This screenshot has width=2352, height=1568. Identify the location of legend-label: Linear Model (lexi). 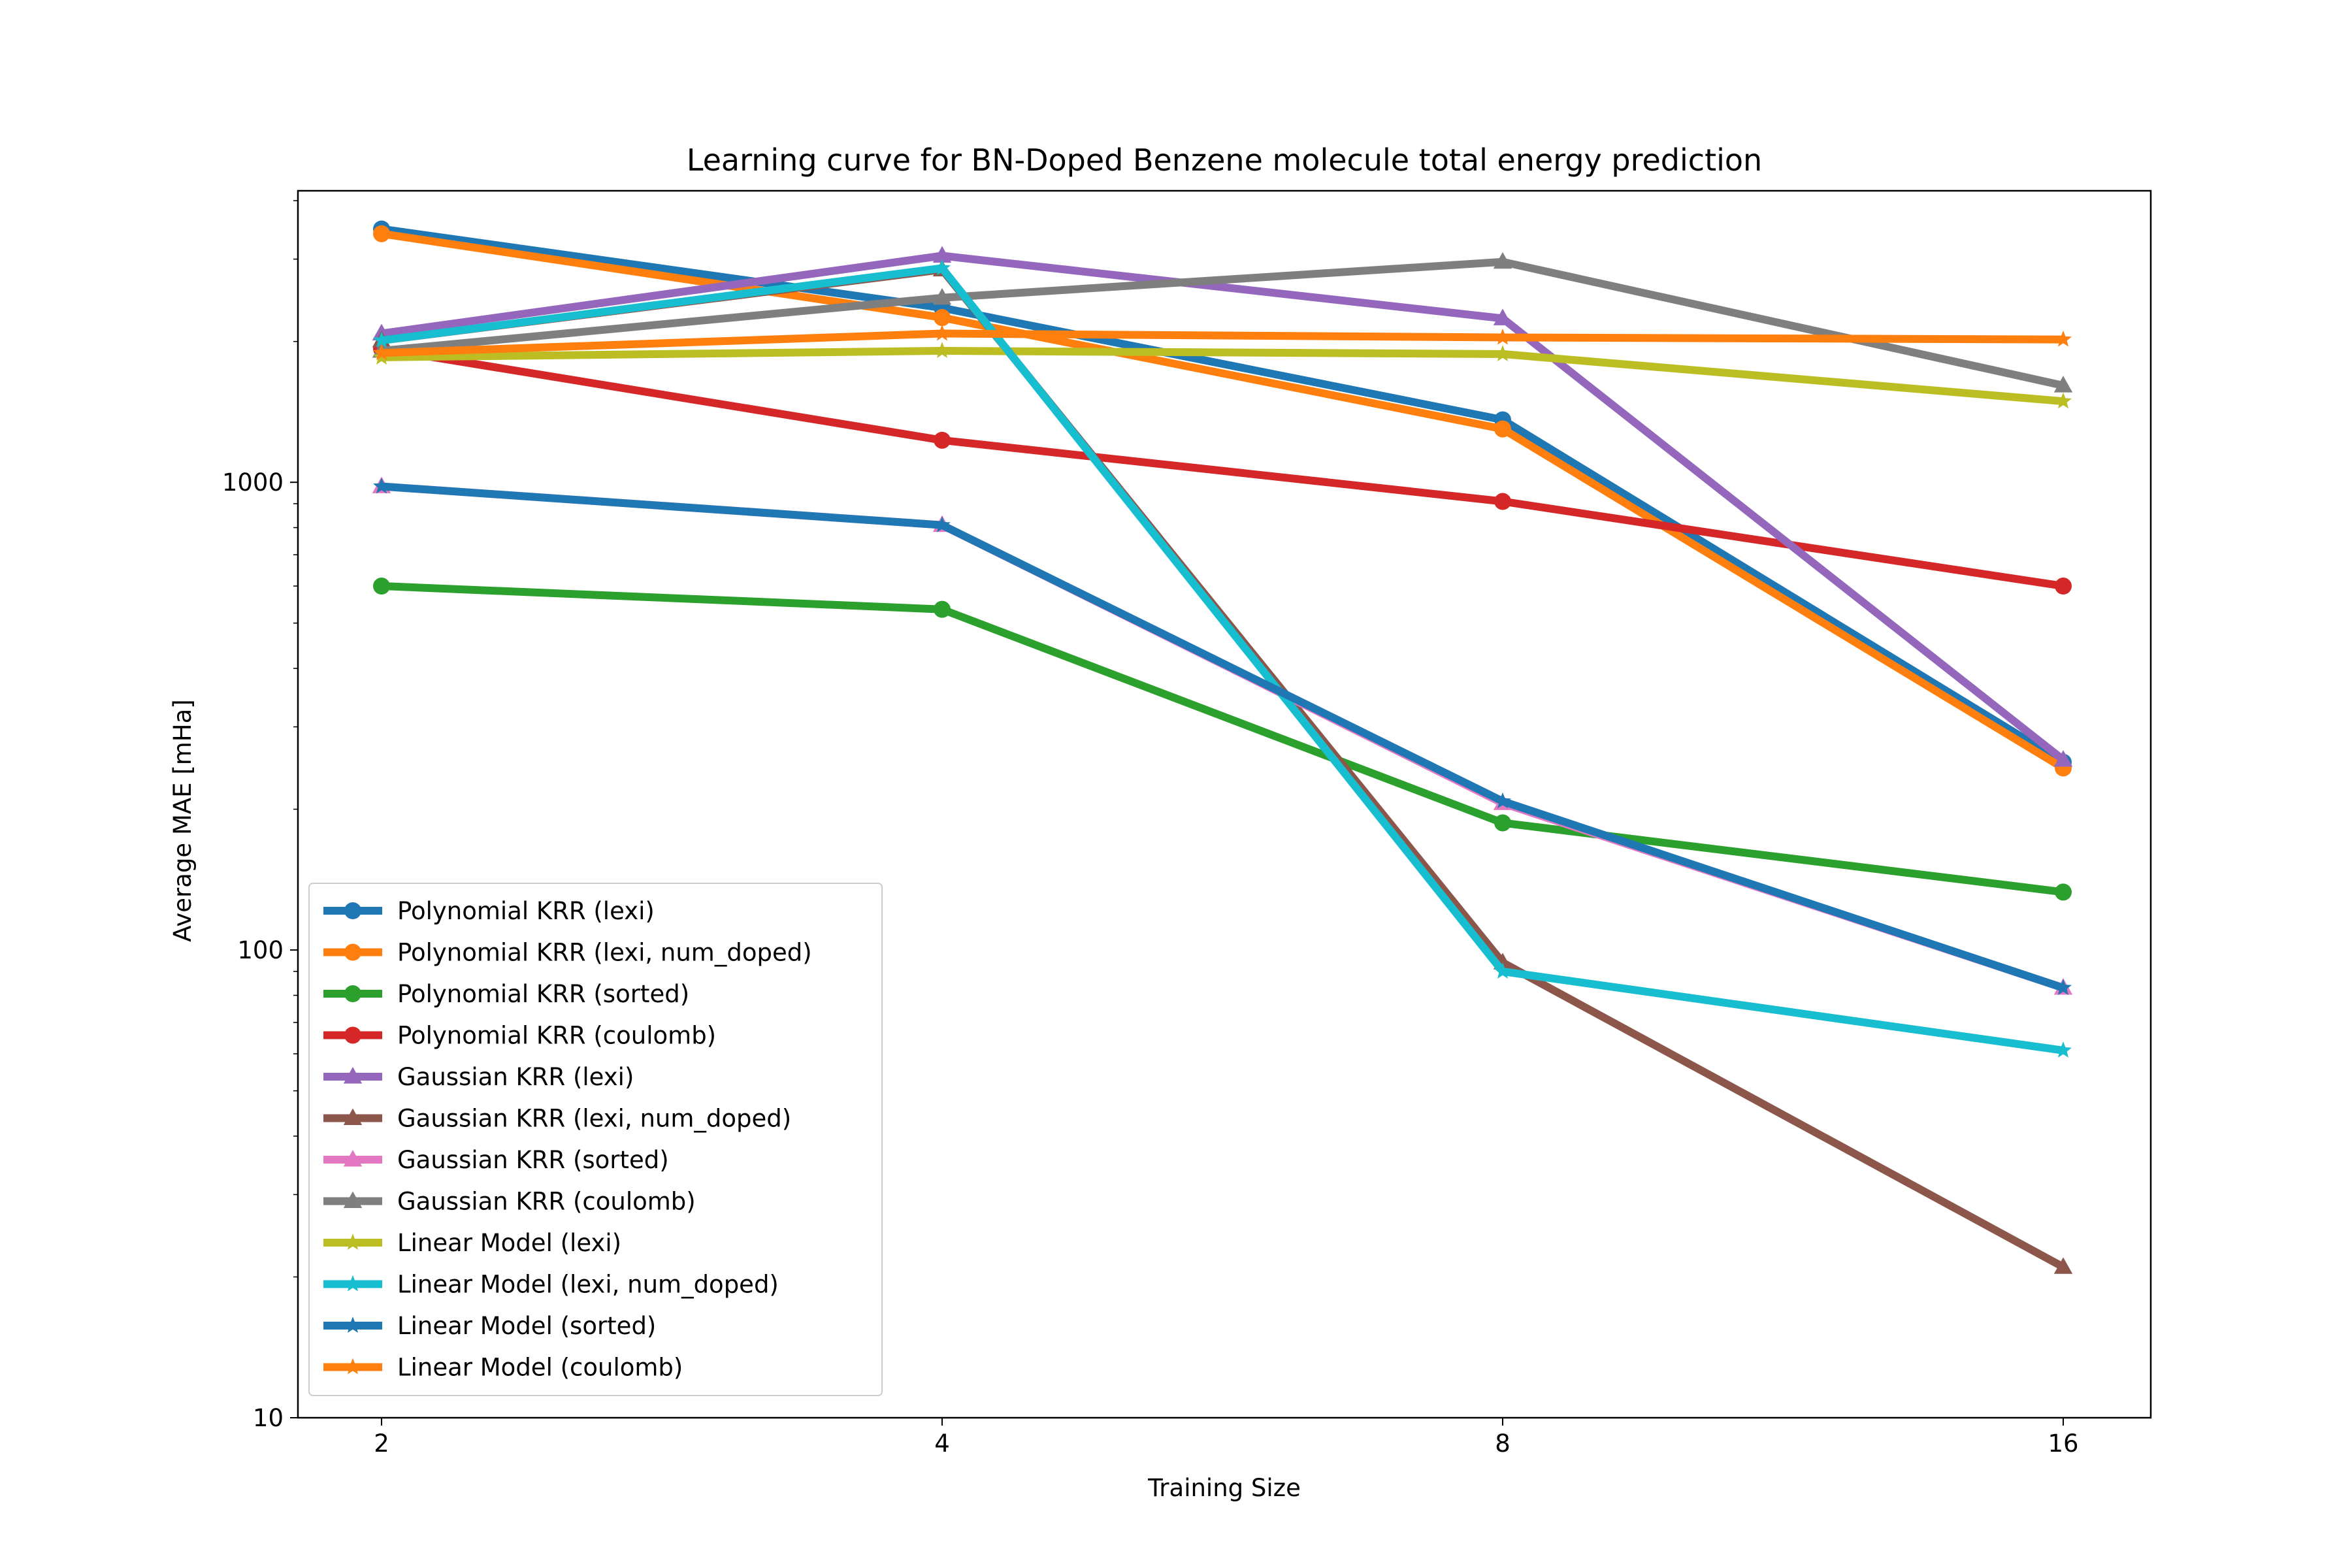
(509, 1243).